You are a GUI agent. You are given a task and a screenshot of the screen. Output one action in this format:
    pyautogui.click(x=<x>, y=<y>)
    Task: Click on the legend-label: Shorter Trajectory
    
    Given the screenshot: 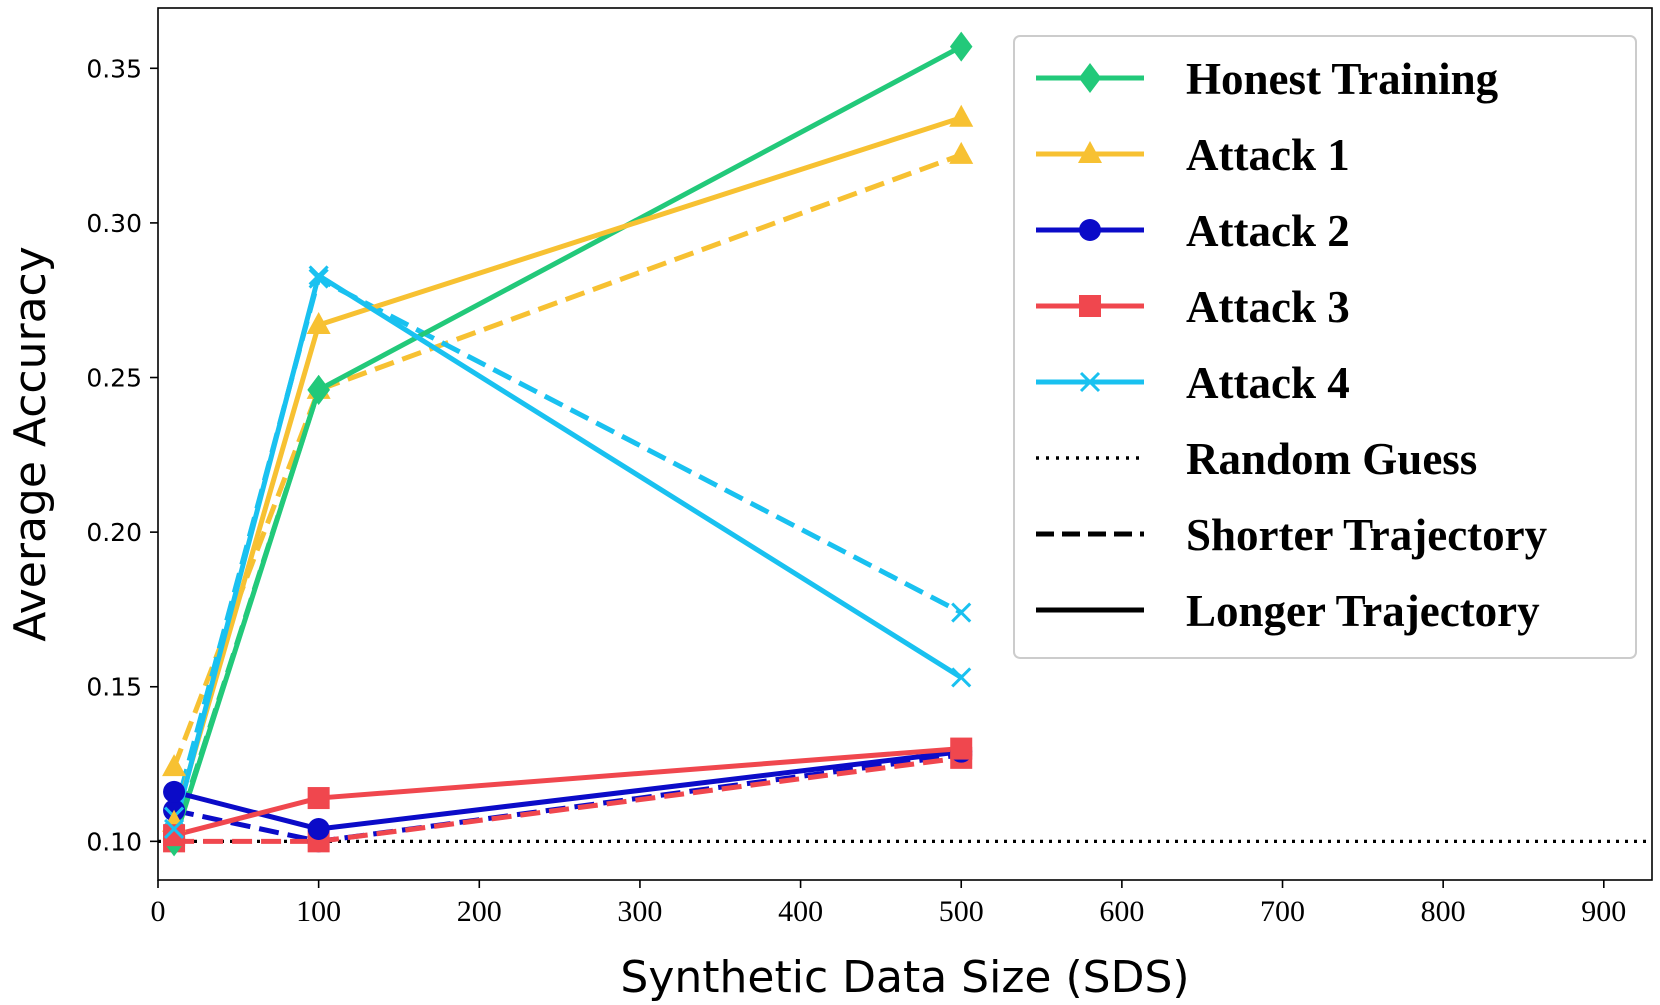 What is the action you would take?
    pyautogui.click(x=1367, y=535)
    